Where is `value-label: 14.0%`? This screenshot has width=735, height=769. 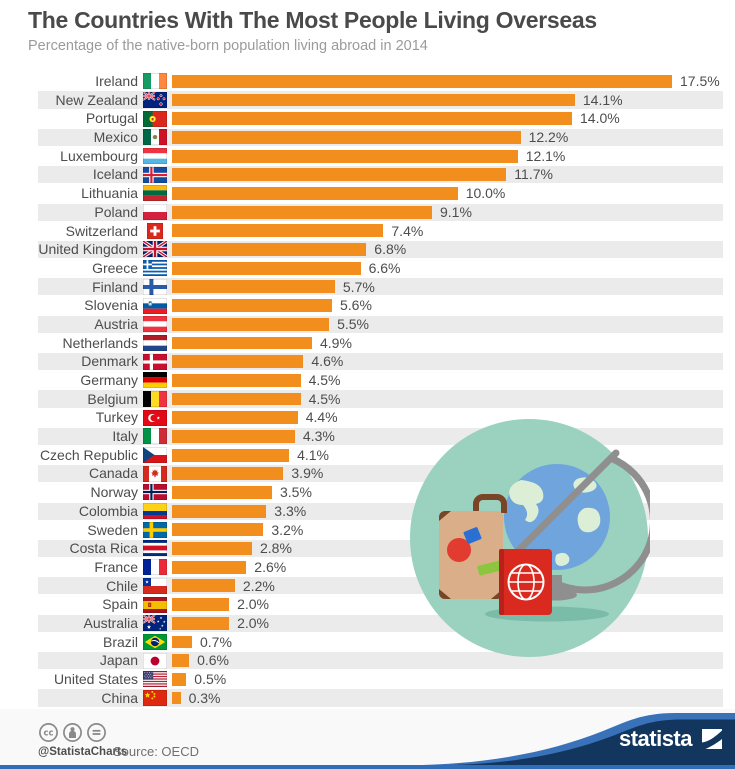 value-label: 14.0% is located at coordinates (600, 118).